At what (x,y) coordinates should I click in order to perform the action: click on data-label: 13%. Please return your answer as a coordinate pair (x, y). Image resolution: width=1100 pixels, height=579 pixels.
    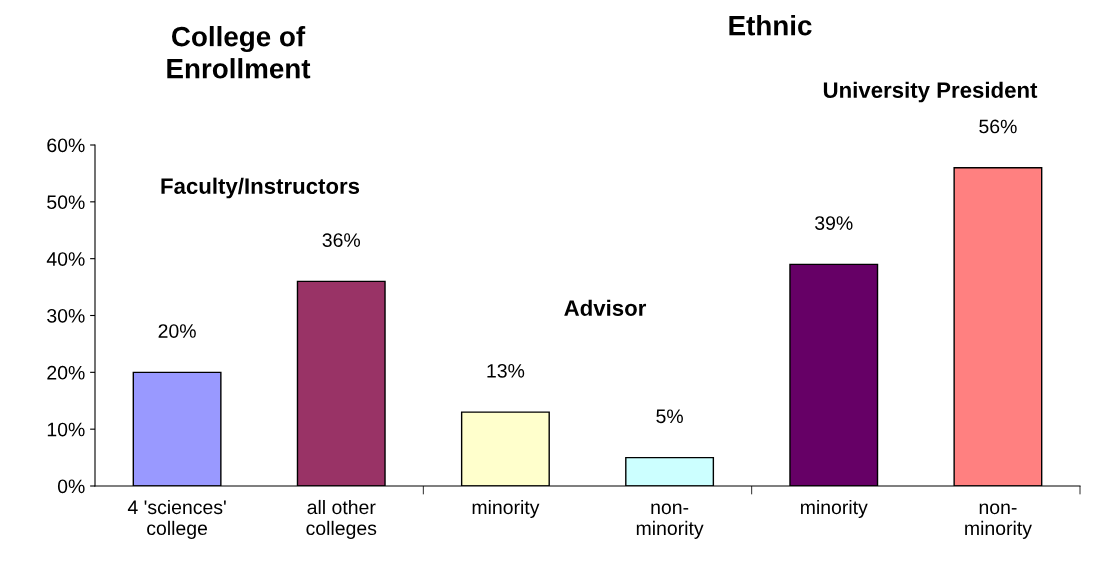
    Looking at the image, I should click on (506, 370).